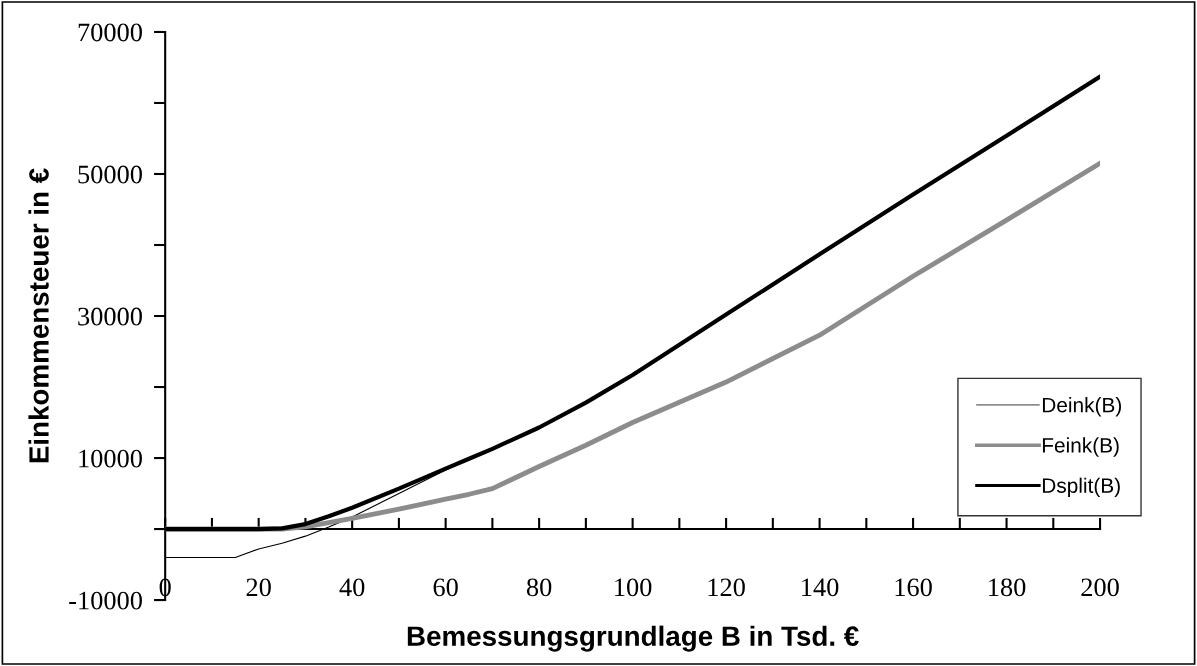 This screenshot has width=1197, height=666. I want to click on x-tick-label: 40, so click(352, 587).